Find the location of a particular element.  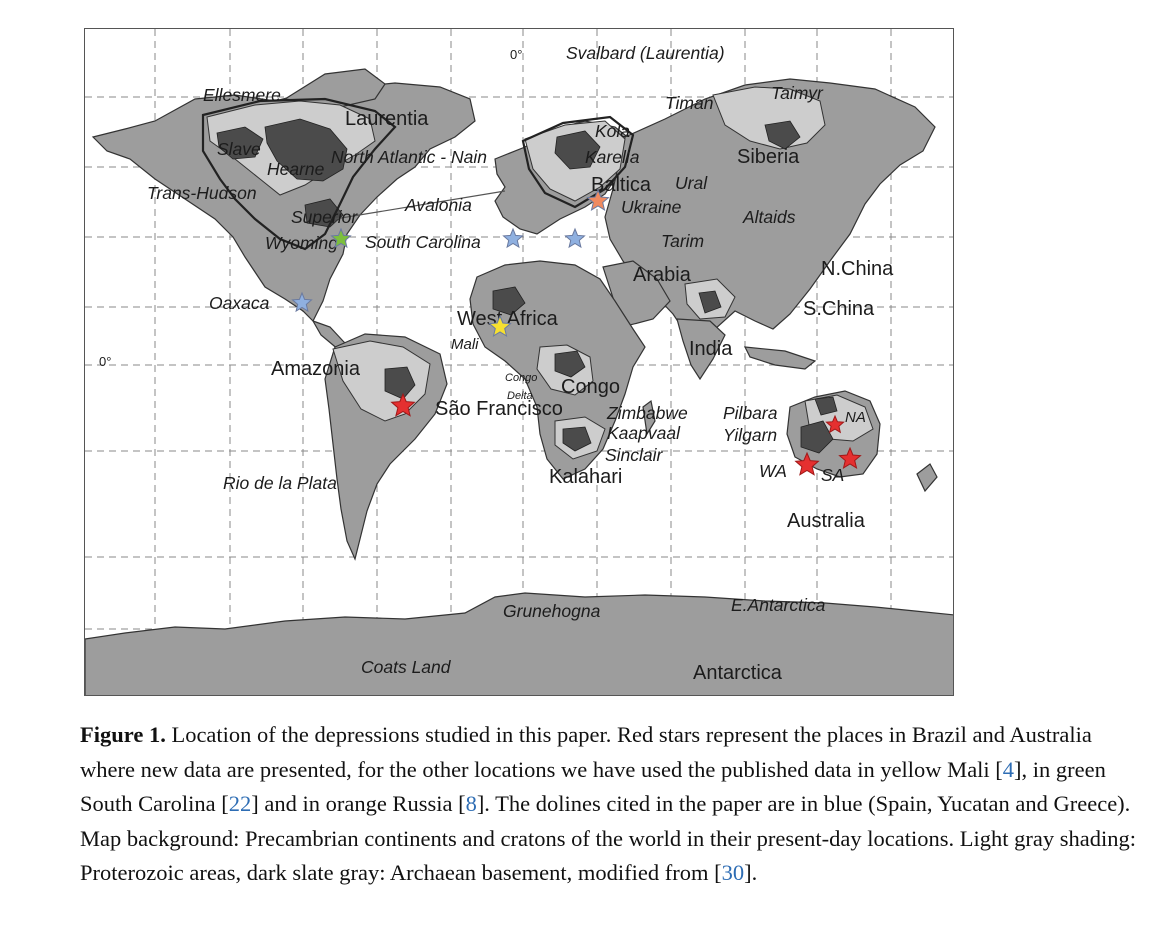

ref-link-22: 22 is located at coordinates (240, 803).